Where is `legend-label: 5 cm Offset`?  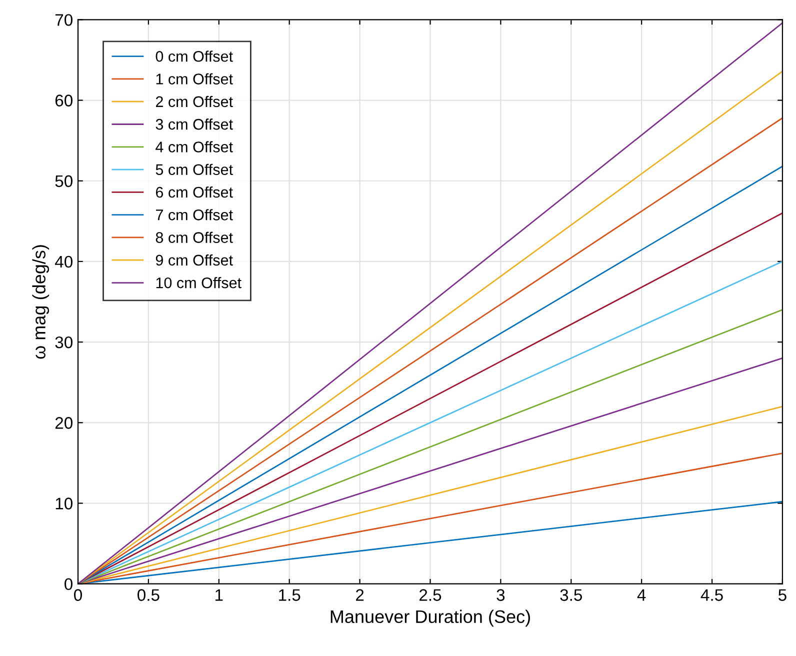
legend-label: 5 cm Offset is located at coordinates (194, 170).